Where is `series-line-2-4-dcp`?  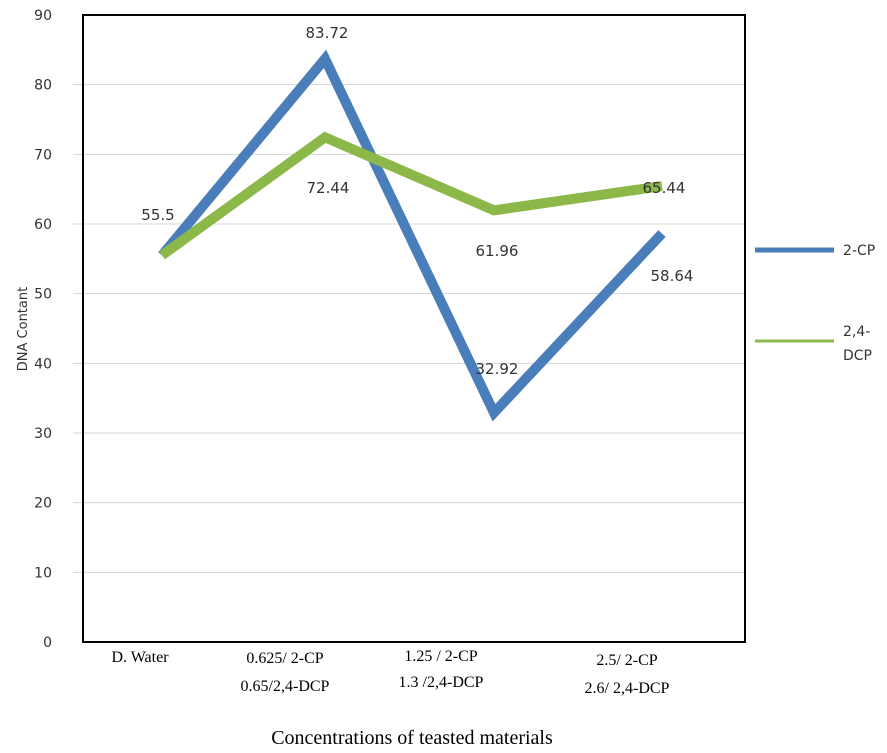 series-line-2-4-dcp is located at coordinates (411, 195).